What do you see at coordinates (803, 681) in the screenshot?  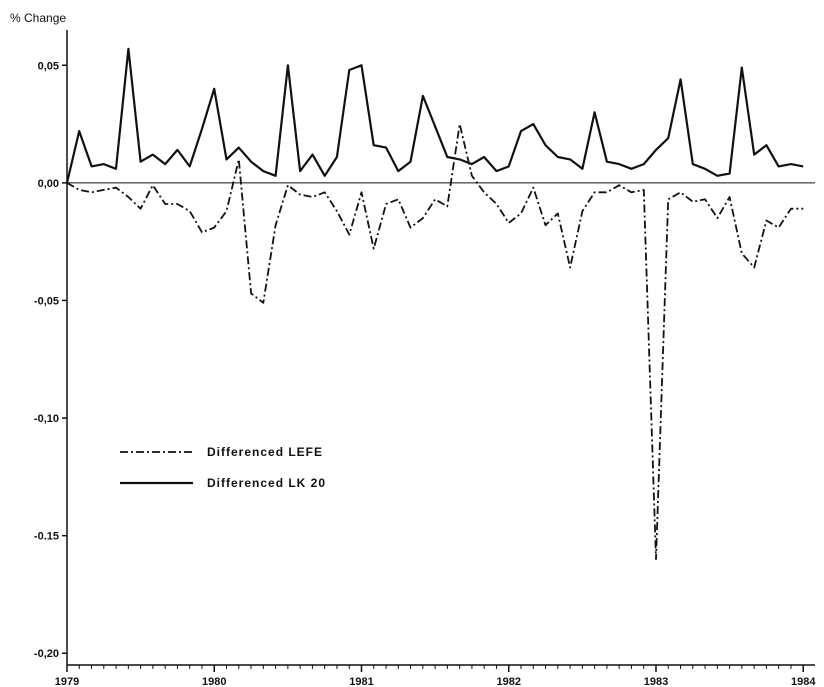 I see `x-tick-label: 1984` at bounding box center [803, 681].